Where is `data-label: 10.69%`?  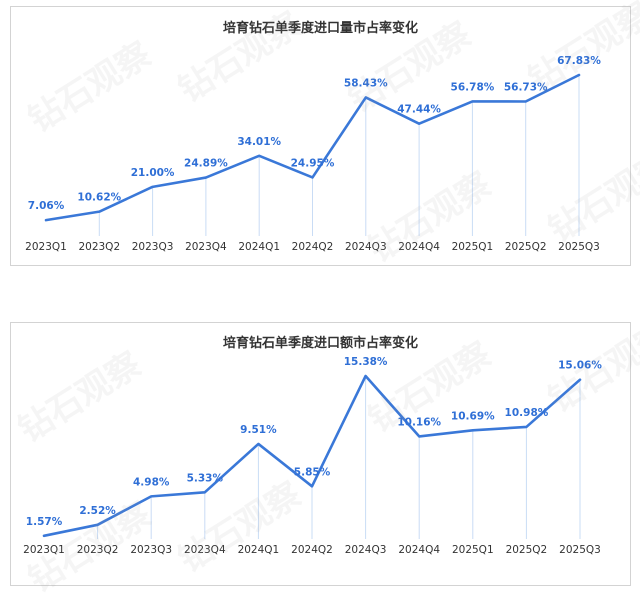 data-label: 10.69% is located at coordinates (473, 416).